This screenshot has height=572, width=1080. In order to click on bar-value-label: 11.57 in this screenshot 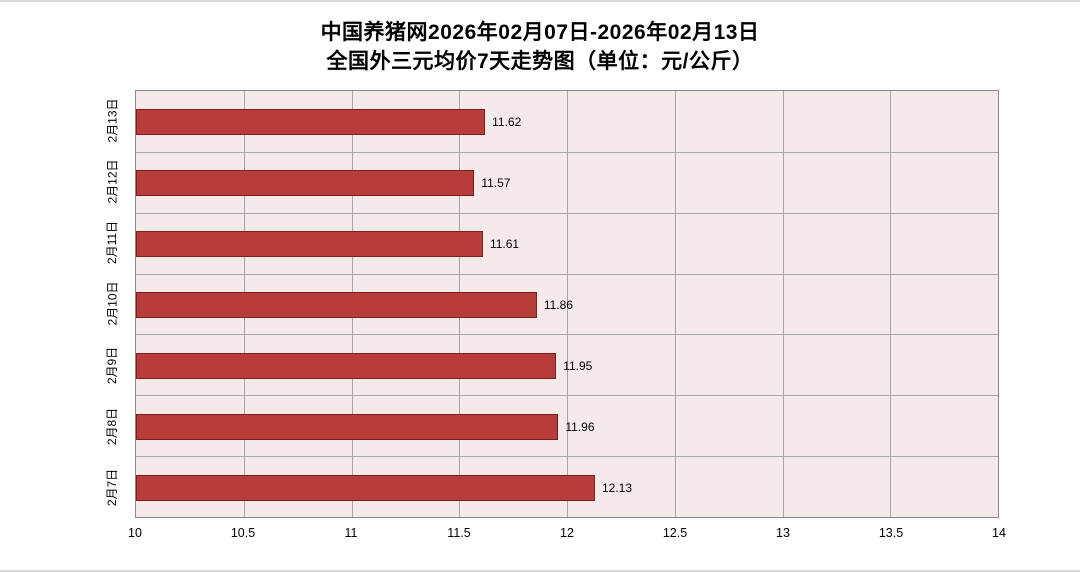, I will do `click(496, 182)`.